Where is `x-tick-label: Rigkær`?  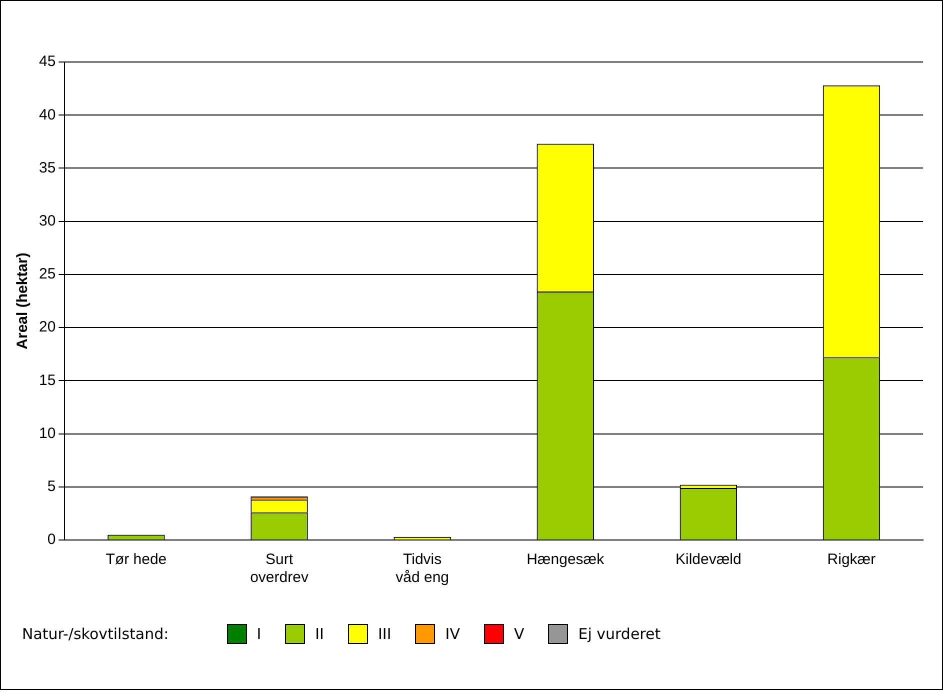 x-tick-label: Rigkær is located at coordinates (851, 559).